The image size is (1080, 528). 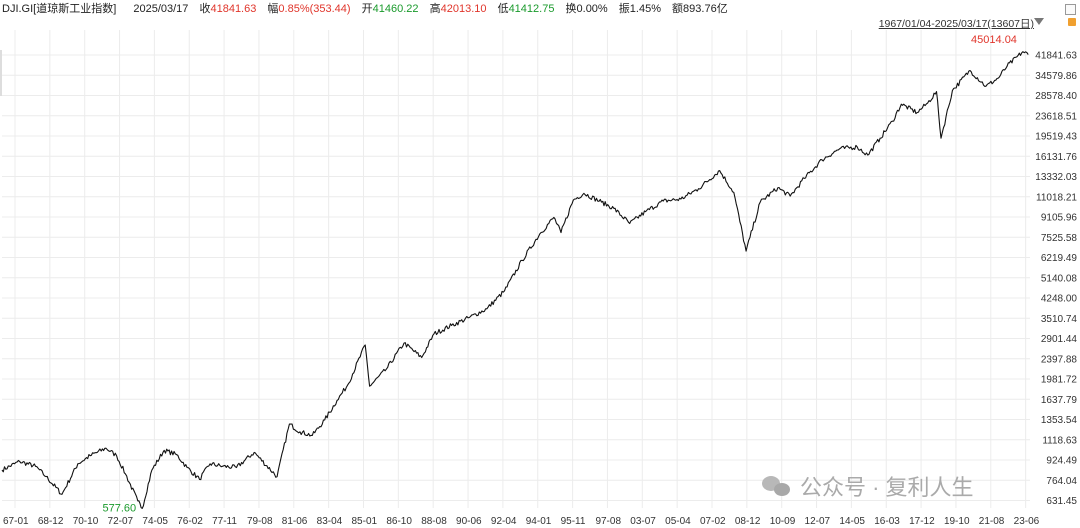 What do you see at coordinates (1056, 137) in the screenshot?
I see `y-tick-label: 19519.43` at bounding box center [1056, 137].